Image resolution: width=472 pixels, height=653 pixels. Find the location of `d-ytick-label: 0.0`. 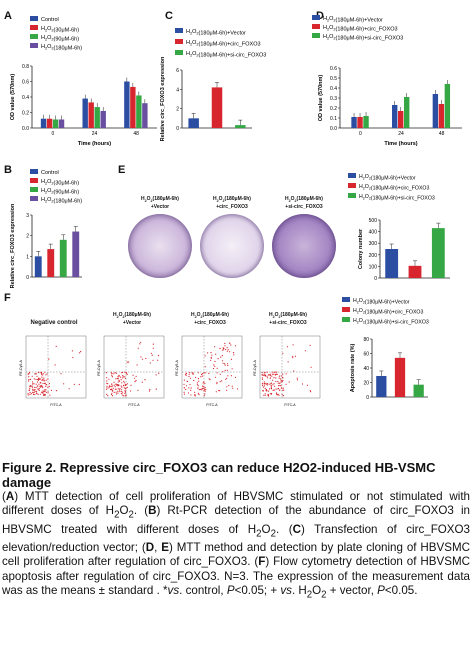

d-ytick-label: 0.0 is located at coordinates (333, 129).